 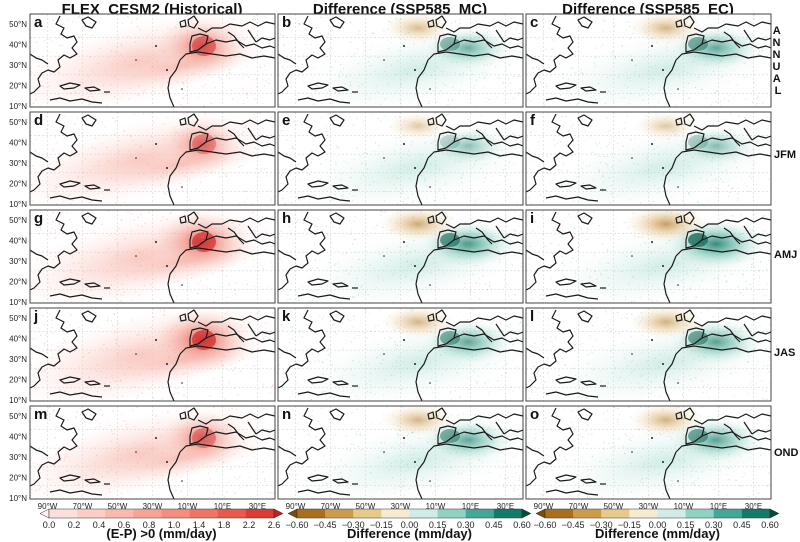 What do you see at coordinates (152, 354) in the screenshot?
I see `map-panel-j: j` at bounding box center [152, 354].